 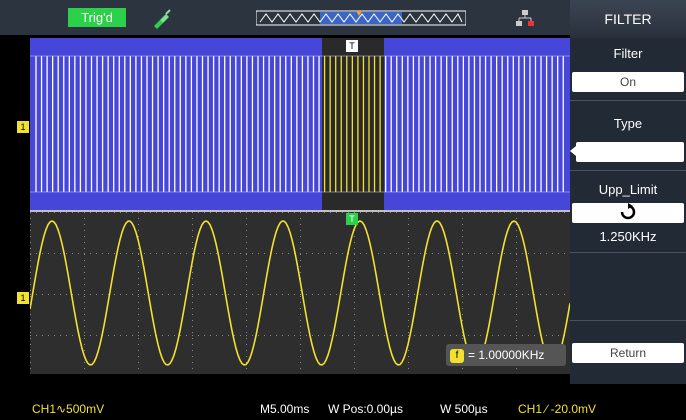 I want to click on window-position: W Pos:0.00µs, so click(x=365, y=409).